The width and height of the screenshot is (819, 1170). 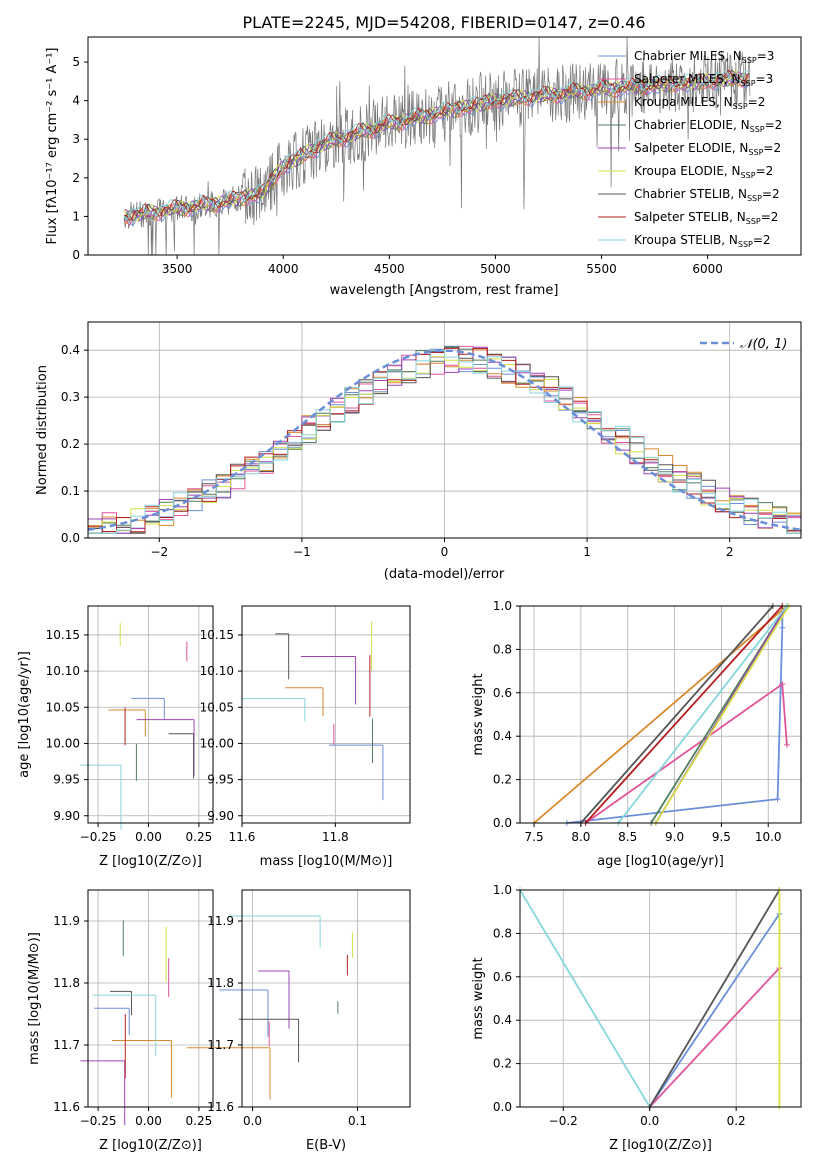 What do you see at coordinates (534, 837) in the screenshot?
I see `x-tick-label: 7.5` at bounding box center [534, 837].